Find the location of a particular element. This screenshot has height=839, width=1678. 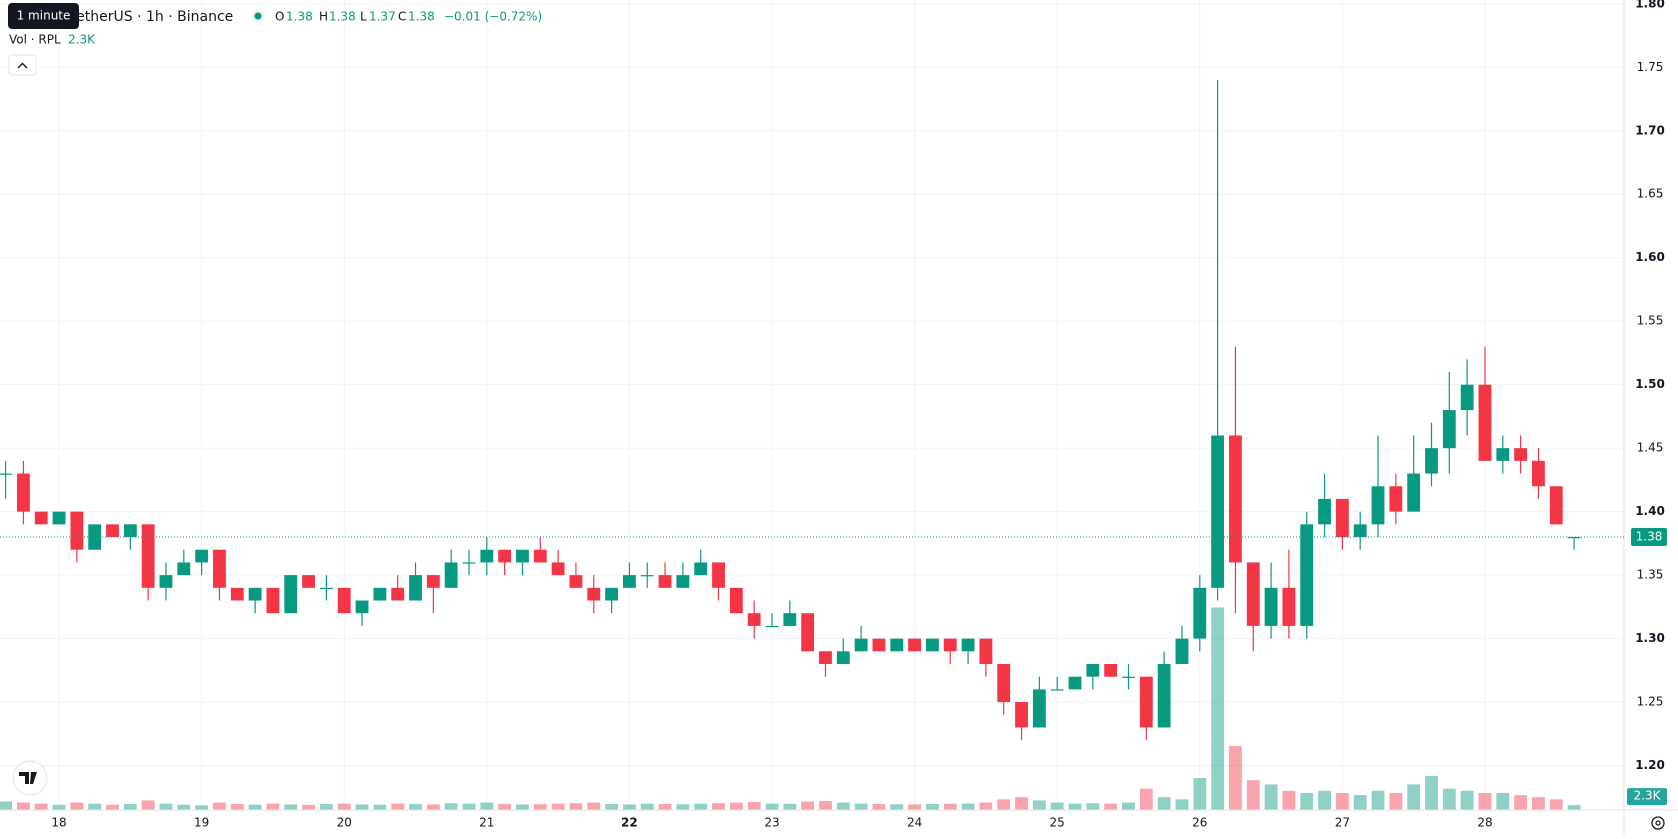

settings-icon is located at coordinates (1658, 823).